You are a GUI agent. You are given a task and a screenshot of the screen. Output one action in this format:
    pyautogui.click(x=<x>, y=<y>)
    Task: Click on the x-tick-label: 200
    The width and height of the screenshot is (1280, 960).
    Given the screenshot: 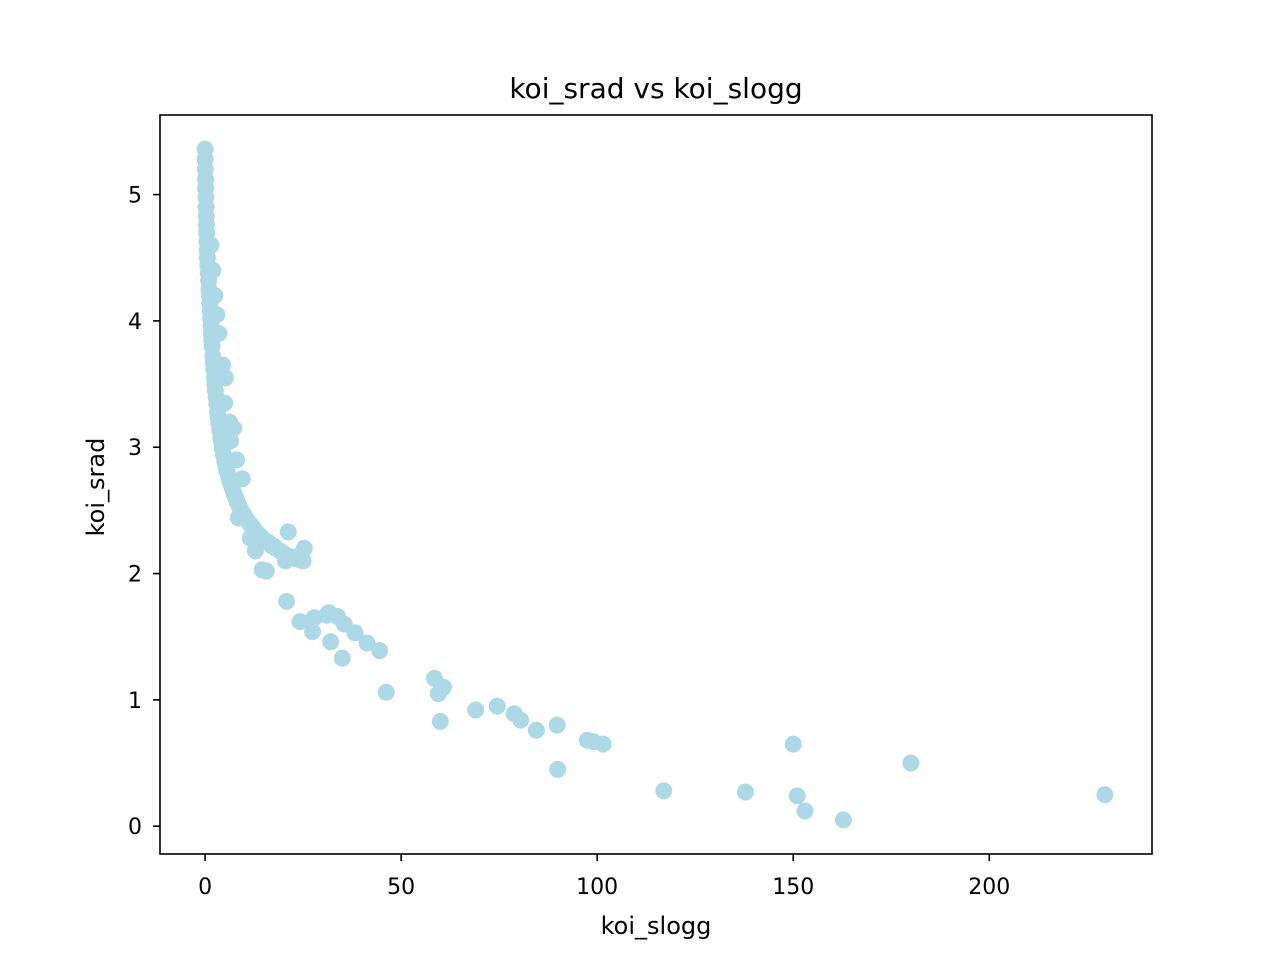 What is the action you would take?
    pyautogui.click(x=989, y=887)
    